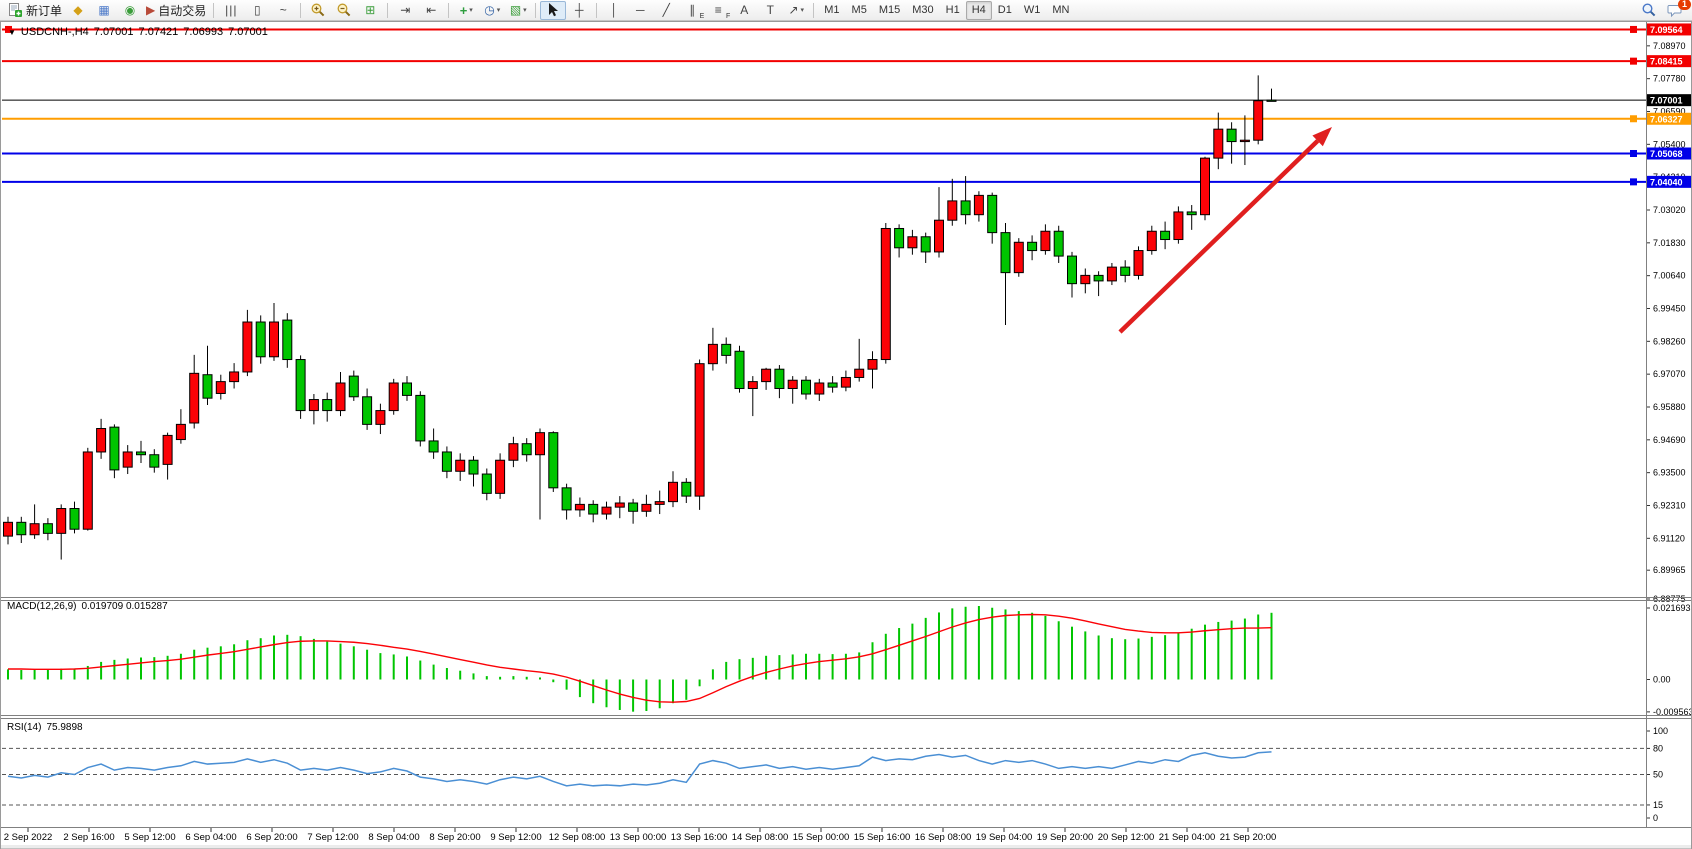 Image resolution: width=1692 pixels, height=849 pixels. I want to click on timeframe-button-m15: M15, so click(889, 10).